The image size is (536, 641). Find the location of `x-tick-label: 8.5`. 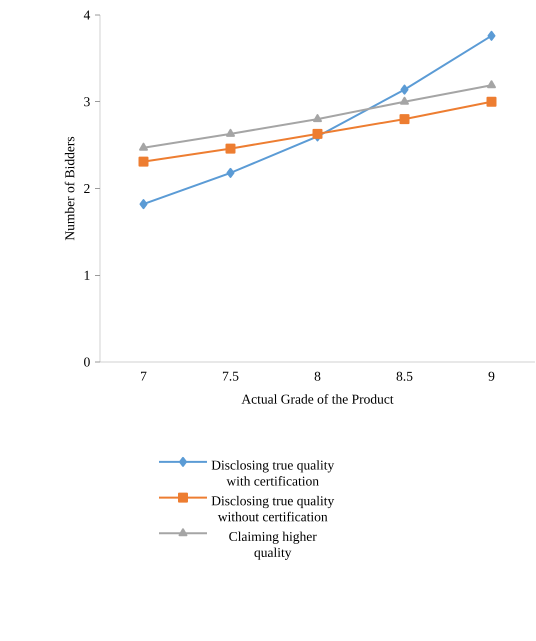

x-tick-label: 8.5 is located at coordinates (404, 376).